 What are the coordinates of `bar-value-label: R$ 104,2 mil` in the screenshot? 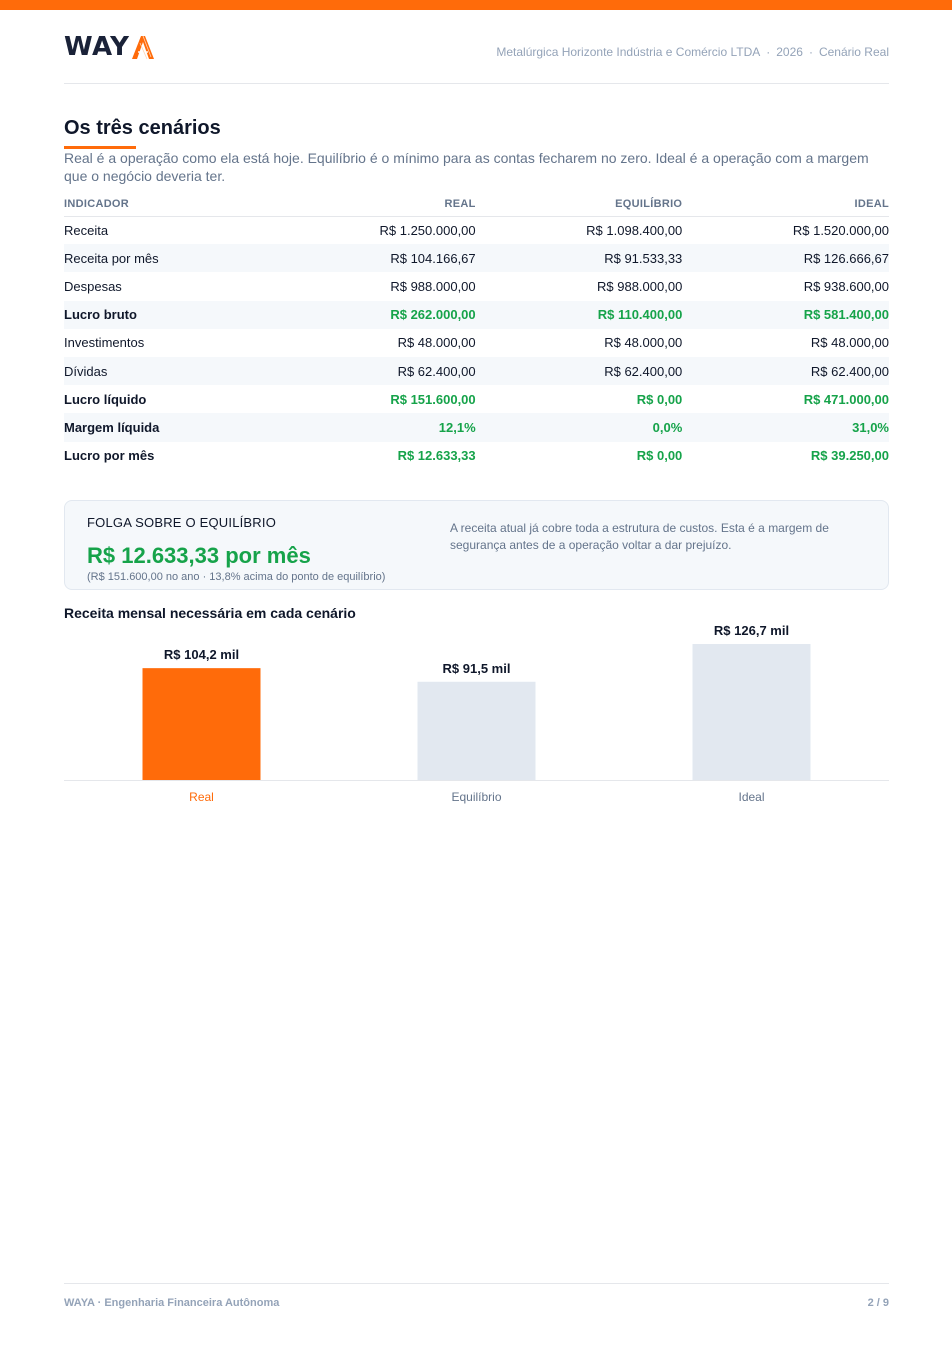 It's located at (201, 654).